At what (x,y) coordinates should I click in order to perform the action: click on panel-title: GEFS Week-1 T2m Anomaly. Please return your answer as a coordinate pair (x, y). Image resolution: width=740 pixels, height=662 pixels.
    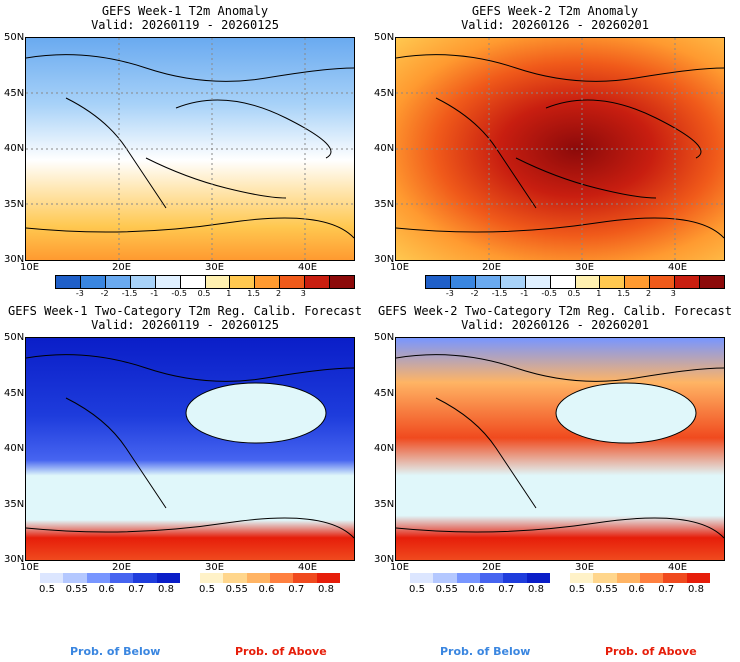
    Looking at the image, I should click on (185, 11).